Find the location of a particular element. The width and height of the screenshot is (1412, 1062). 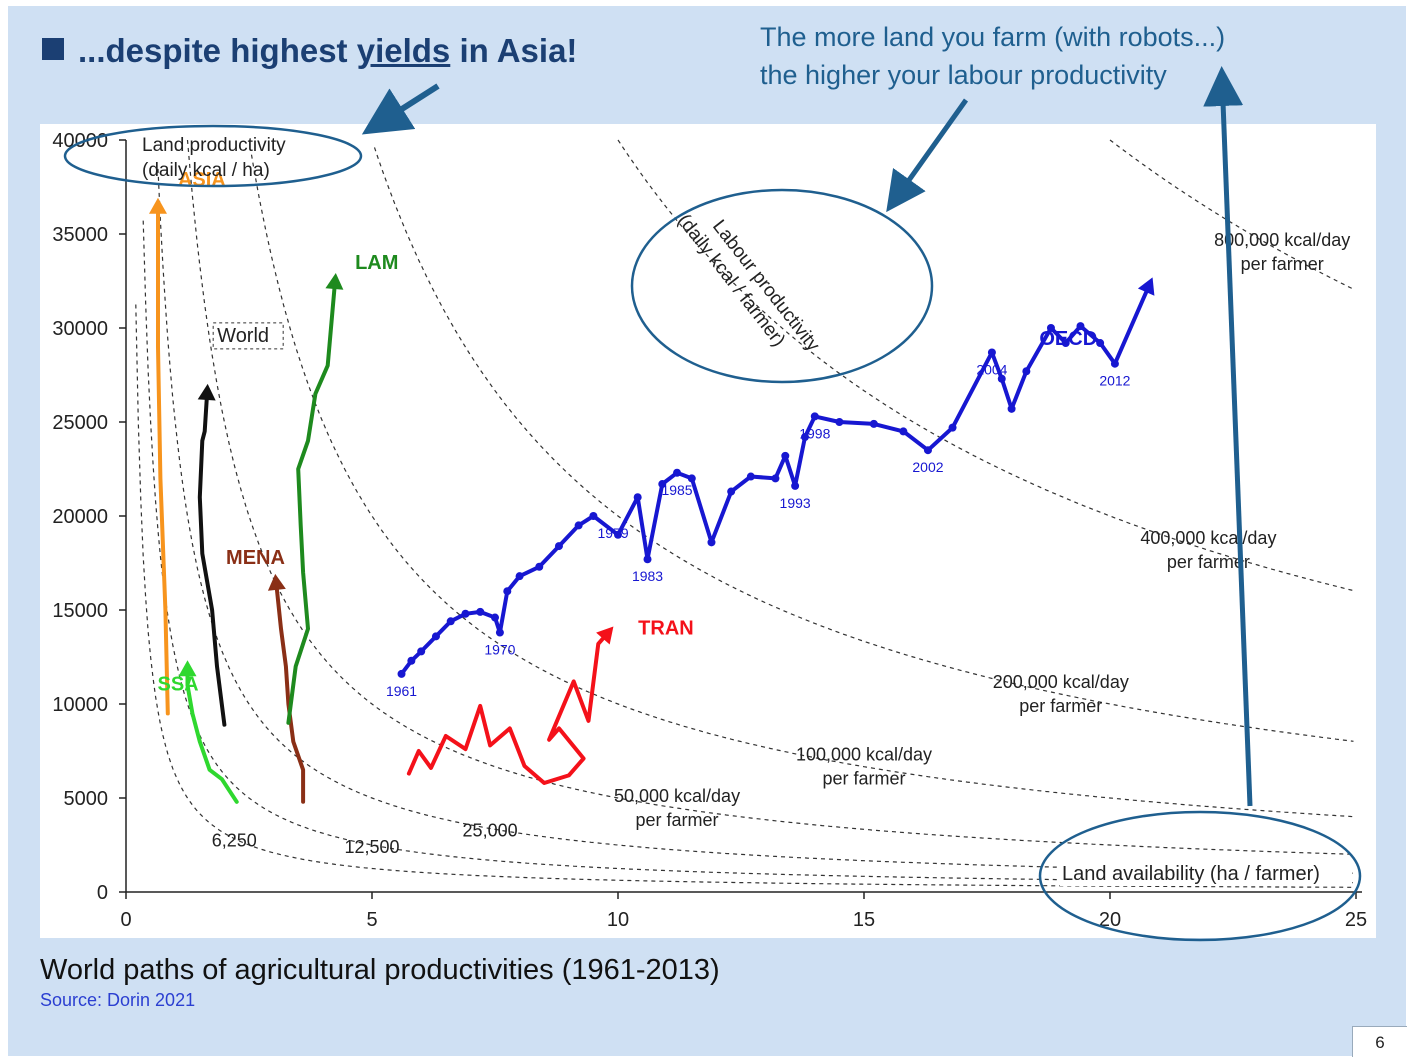

x-tick-label: 25 is located at coordinates (1356, 920).